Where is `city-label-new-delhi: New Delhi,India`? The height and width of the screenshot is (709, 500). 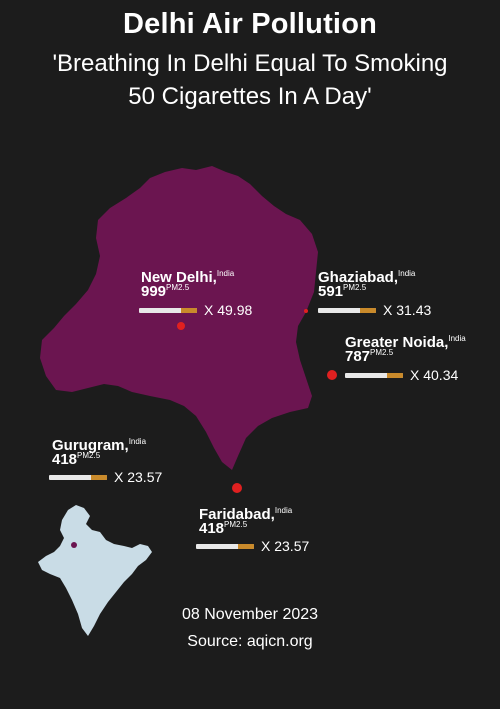
city-label-new-delhi: New Delhi,India is located at coordinates (187, 275).